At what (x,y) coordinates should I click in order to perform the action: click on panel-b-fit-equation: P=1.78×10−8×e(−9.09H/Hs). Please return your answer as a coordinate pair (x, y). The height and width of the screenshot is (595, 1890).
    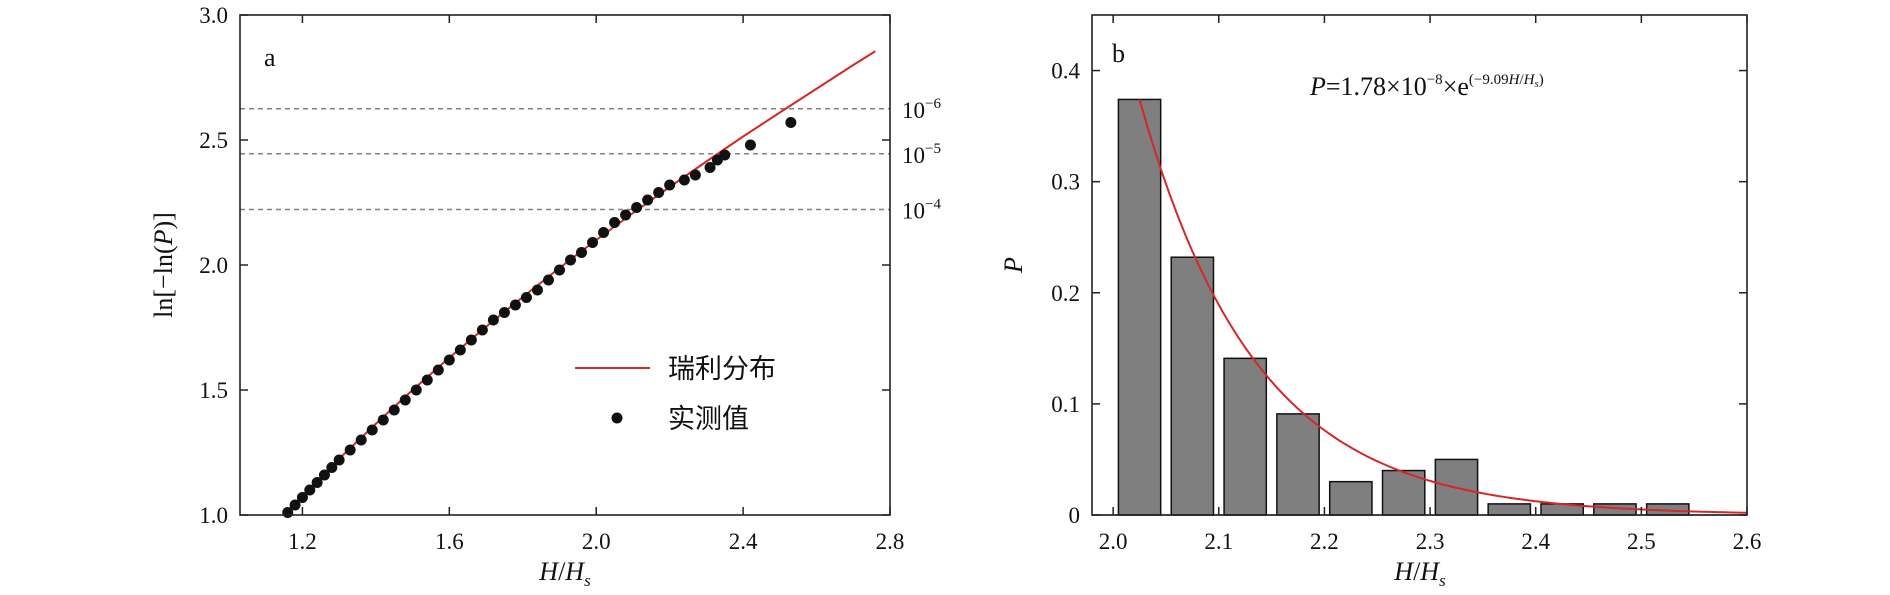
    Looking at the image, I should click on (1426, 86).